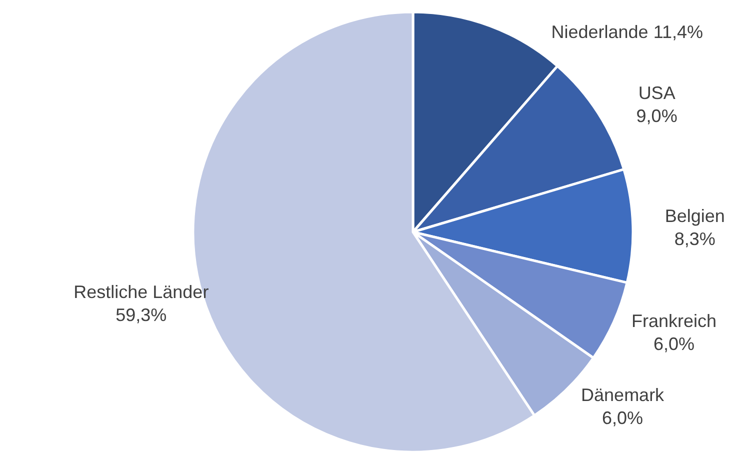  What do you see at coordinates (141, 292) in the screenshot?
I see `slice-label: Restliche Länder` at bounding box center [141, 292].